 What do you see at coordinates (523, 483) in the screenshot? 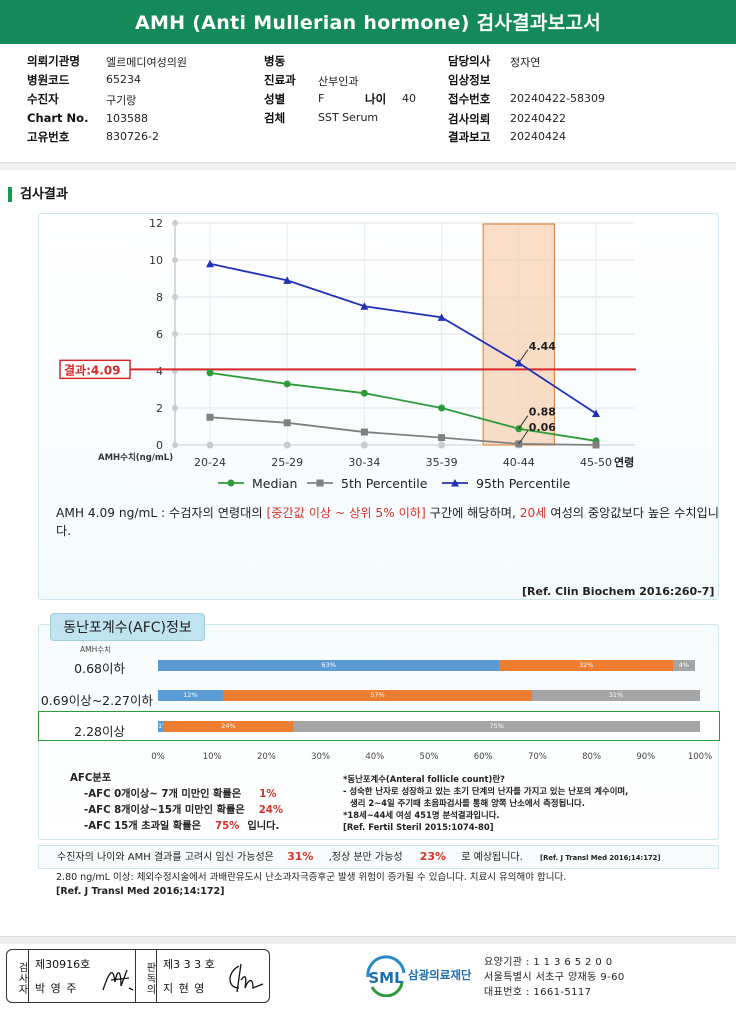
I see `legend-label: 95th Percentile` at bounding box center [523, 483].